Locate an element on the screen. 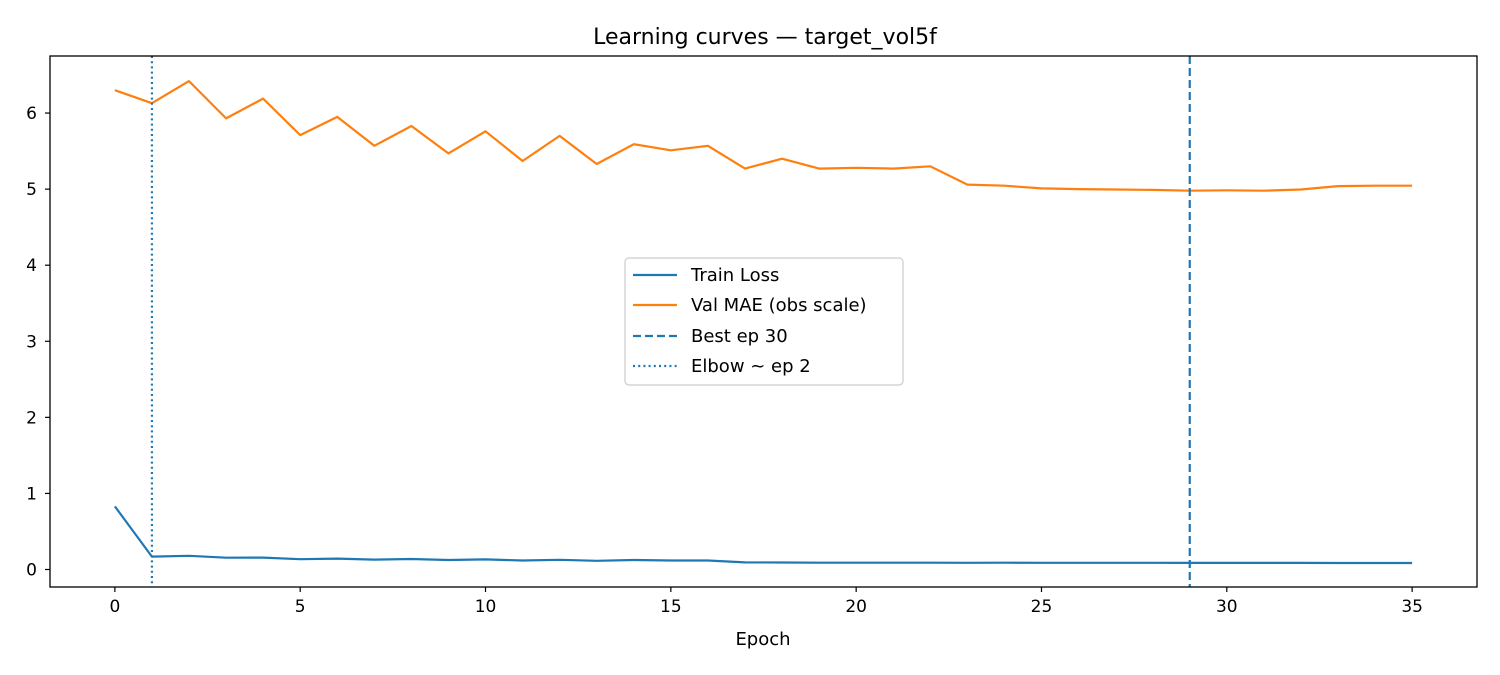  x-axis-label: Epoch is located at coordinates (762, 639).